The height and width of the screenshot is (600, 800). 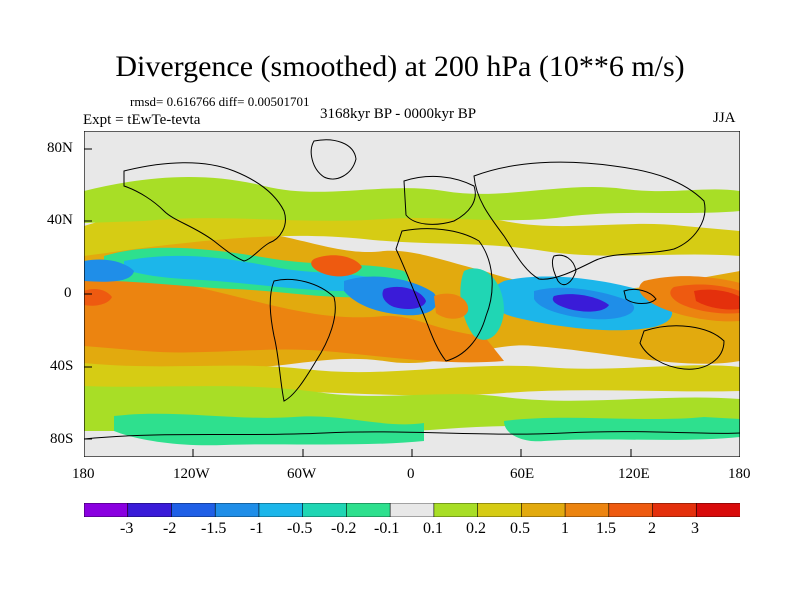 What do you see at coordinates (398, 114) in the screenshot?
I see `time-period-label: 3168kyr BP - 0000kyr BP` at bounding box center [398, 114].